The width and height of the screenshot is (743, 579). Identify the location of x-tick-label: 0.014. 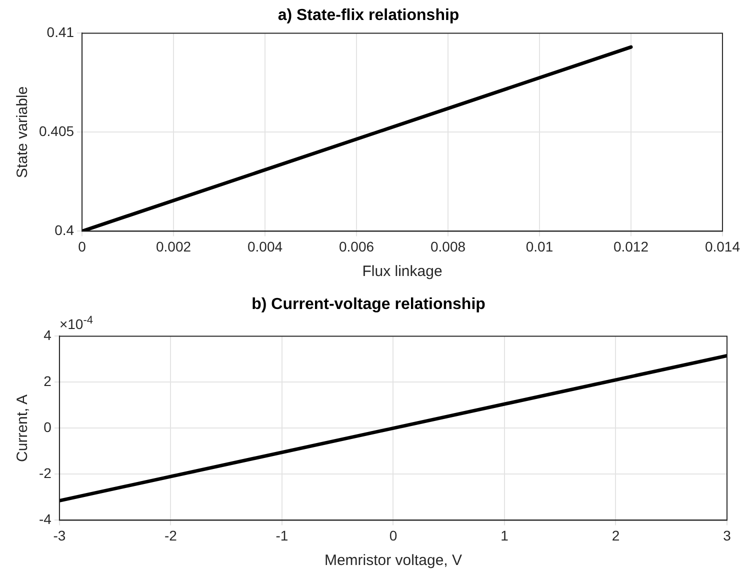
(722, 246).